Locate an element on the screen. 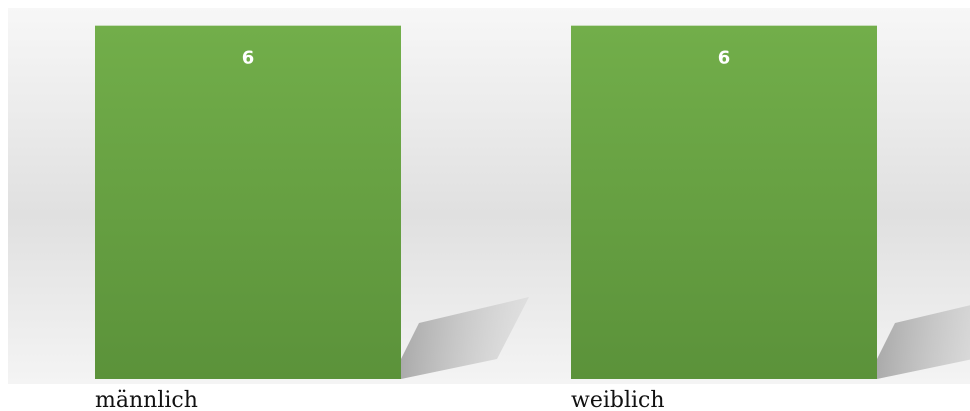 The height and width of the screenshot is (411, 970). category-label: männlich is located at coordinates (146, 399).